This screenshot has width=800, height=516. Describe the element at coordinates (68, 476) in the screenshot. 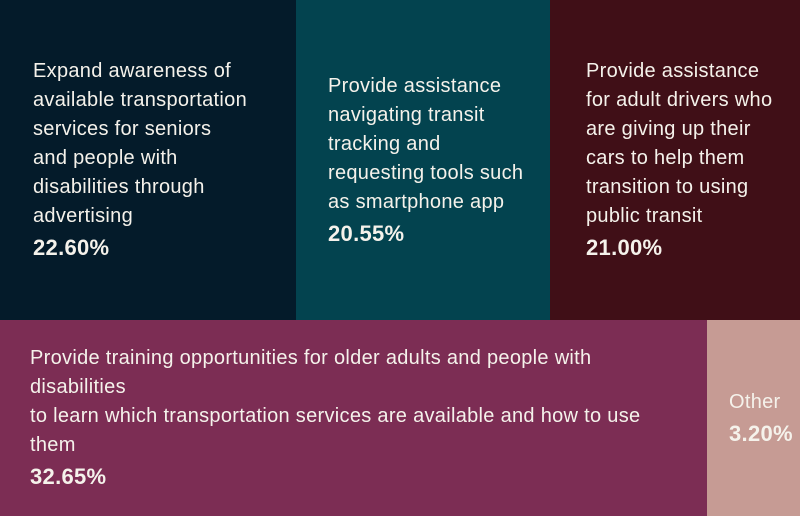

I see `tile-value: 32.65%` at that location.